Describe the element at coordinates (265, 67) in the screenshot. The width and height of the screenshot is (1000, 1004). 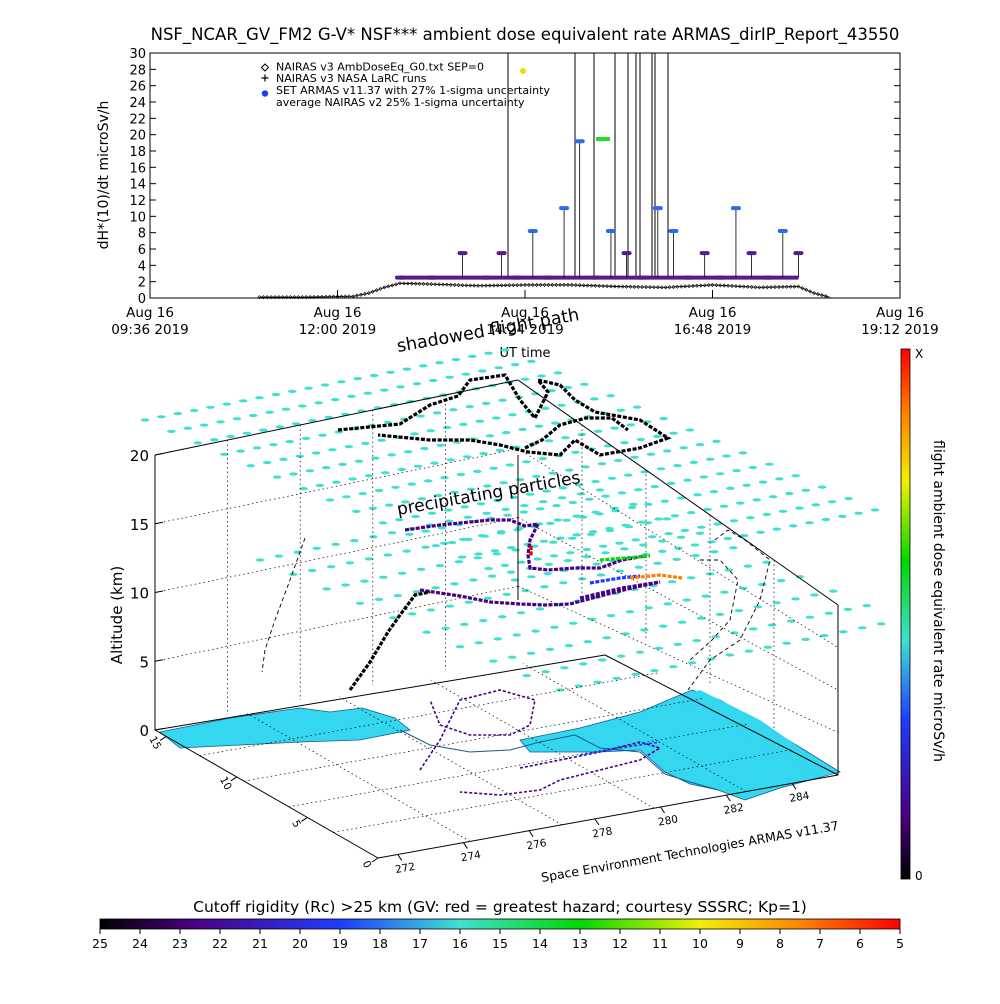
I see `diamond-icon` at that location.